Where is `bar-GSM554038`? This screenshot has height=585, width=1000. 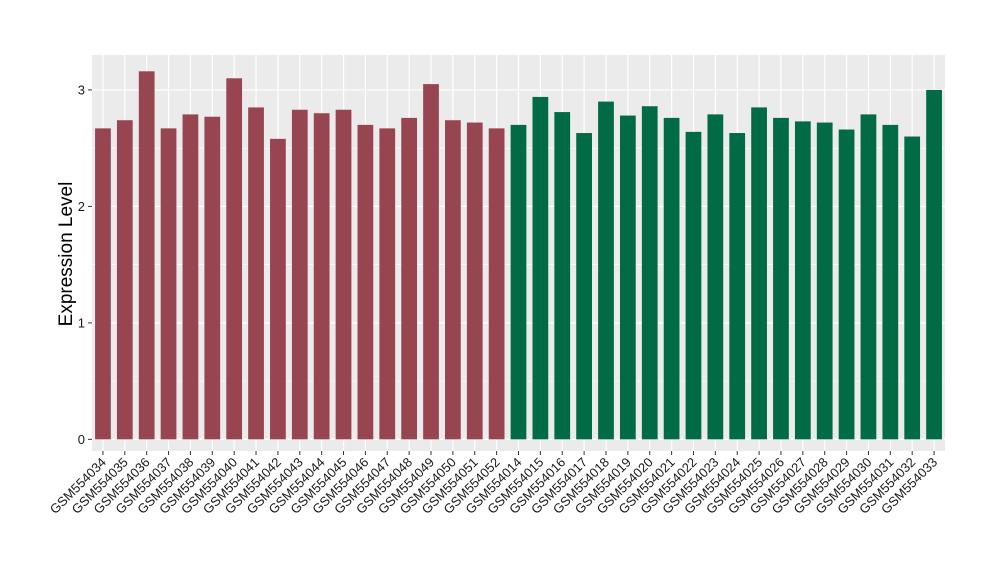 bar-GSM554038 is located at coordinates (190, 277).